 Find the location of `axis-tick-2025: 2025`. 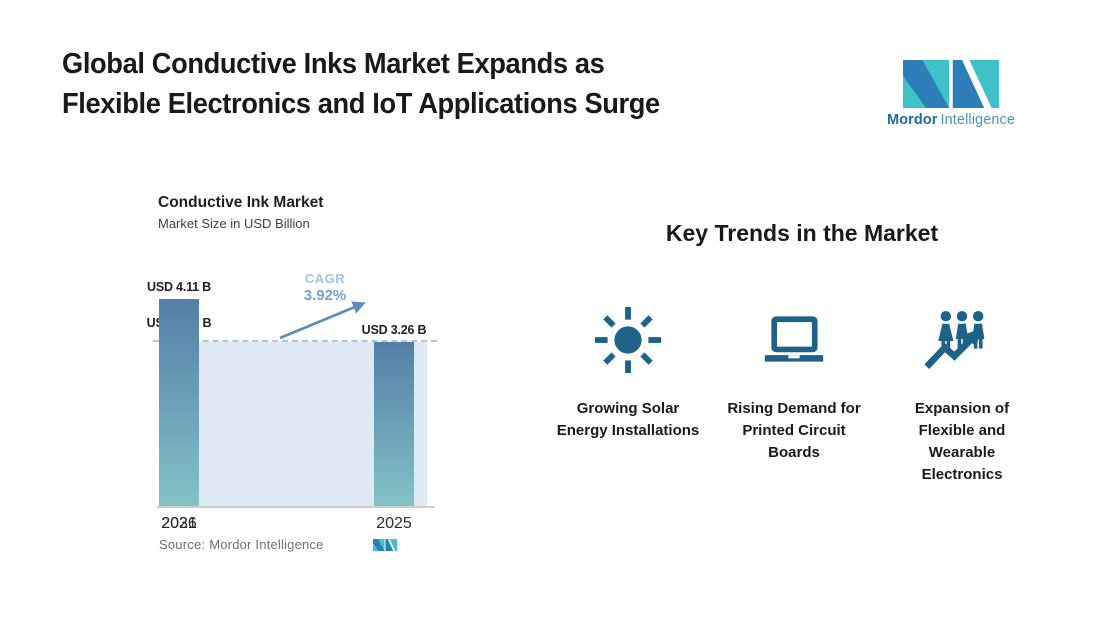

axis-tick-2025: 2025 is located at coordinates (394, 523).